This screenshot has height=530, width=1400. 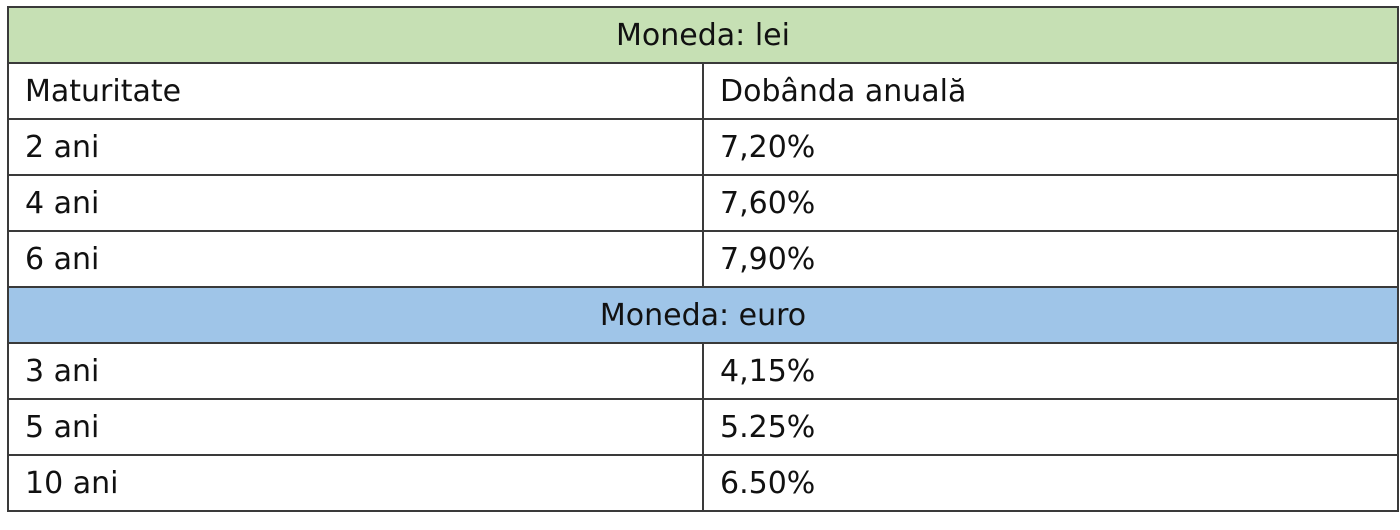 I want to click on section-title-row: Moneda: lei, so click(x=703, y=35).